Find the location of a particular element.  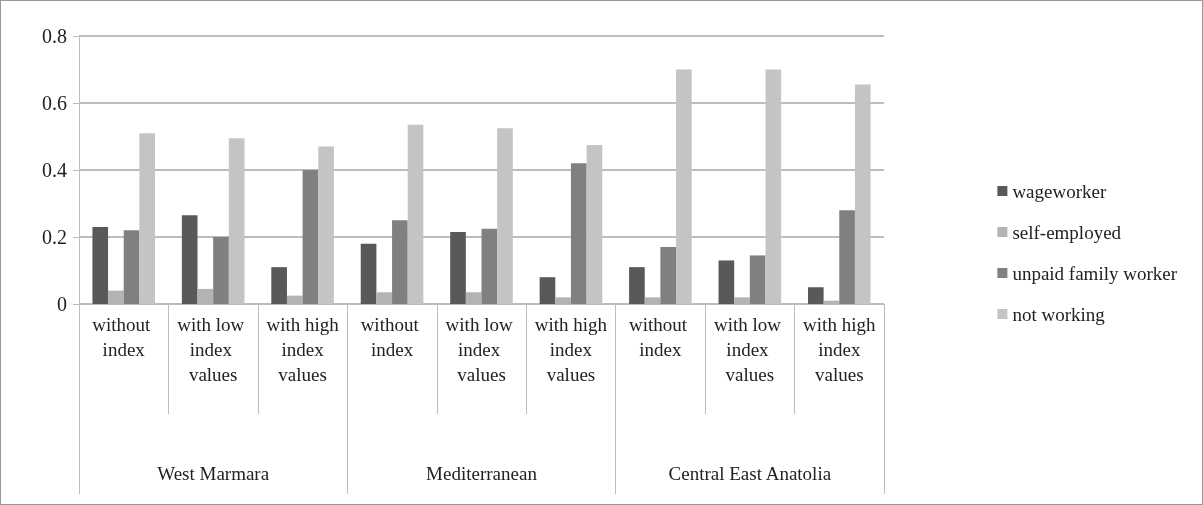

legend-label: wageworker is located at coordinates (1059, 191).